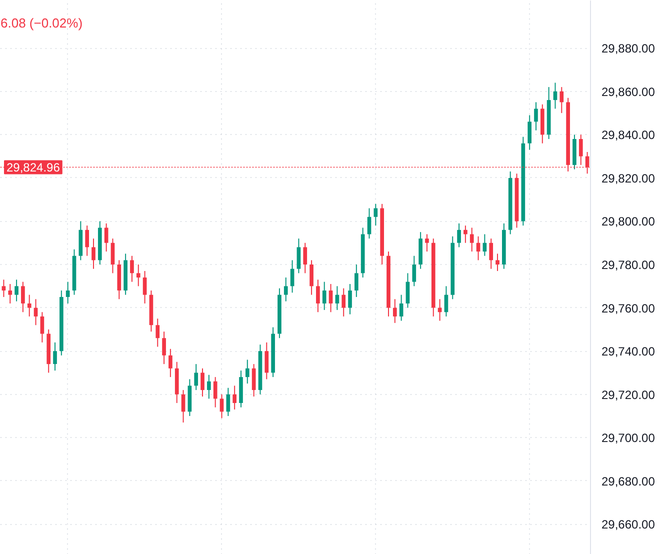  Describe the element at coordinates (629, 308) in the screenshot. I see `y-tick-label: 29,760.00` at that location.